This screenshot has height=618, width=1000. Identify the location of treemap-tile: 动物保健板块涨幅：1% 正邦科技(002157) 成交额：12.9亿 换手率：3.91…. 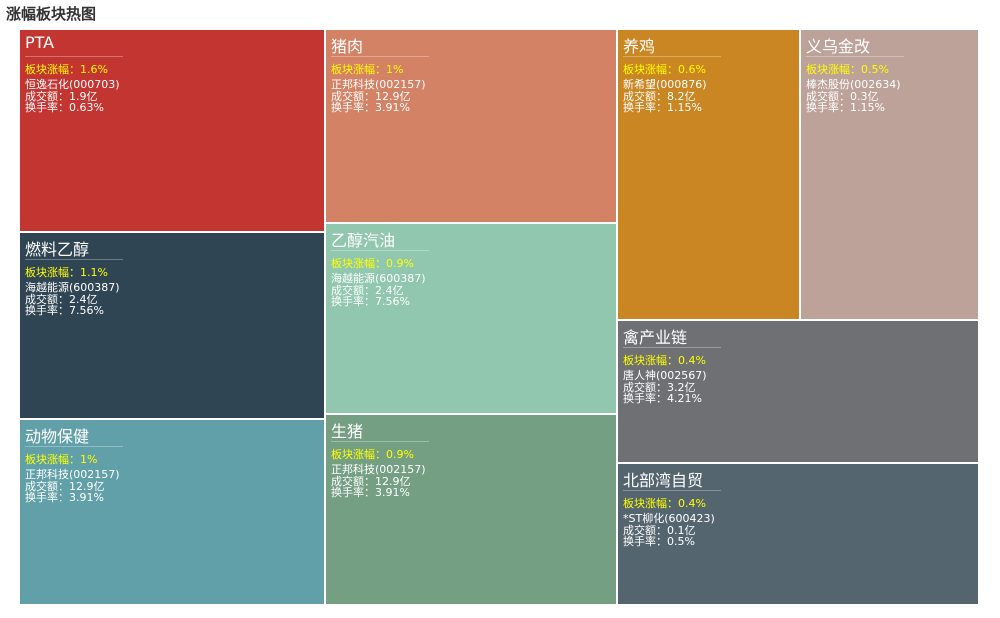
(173, 513).